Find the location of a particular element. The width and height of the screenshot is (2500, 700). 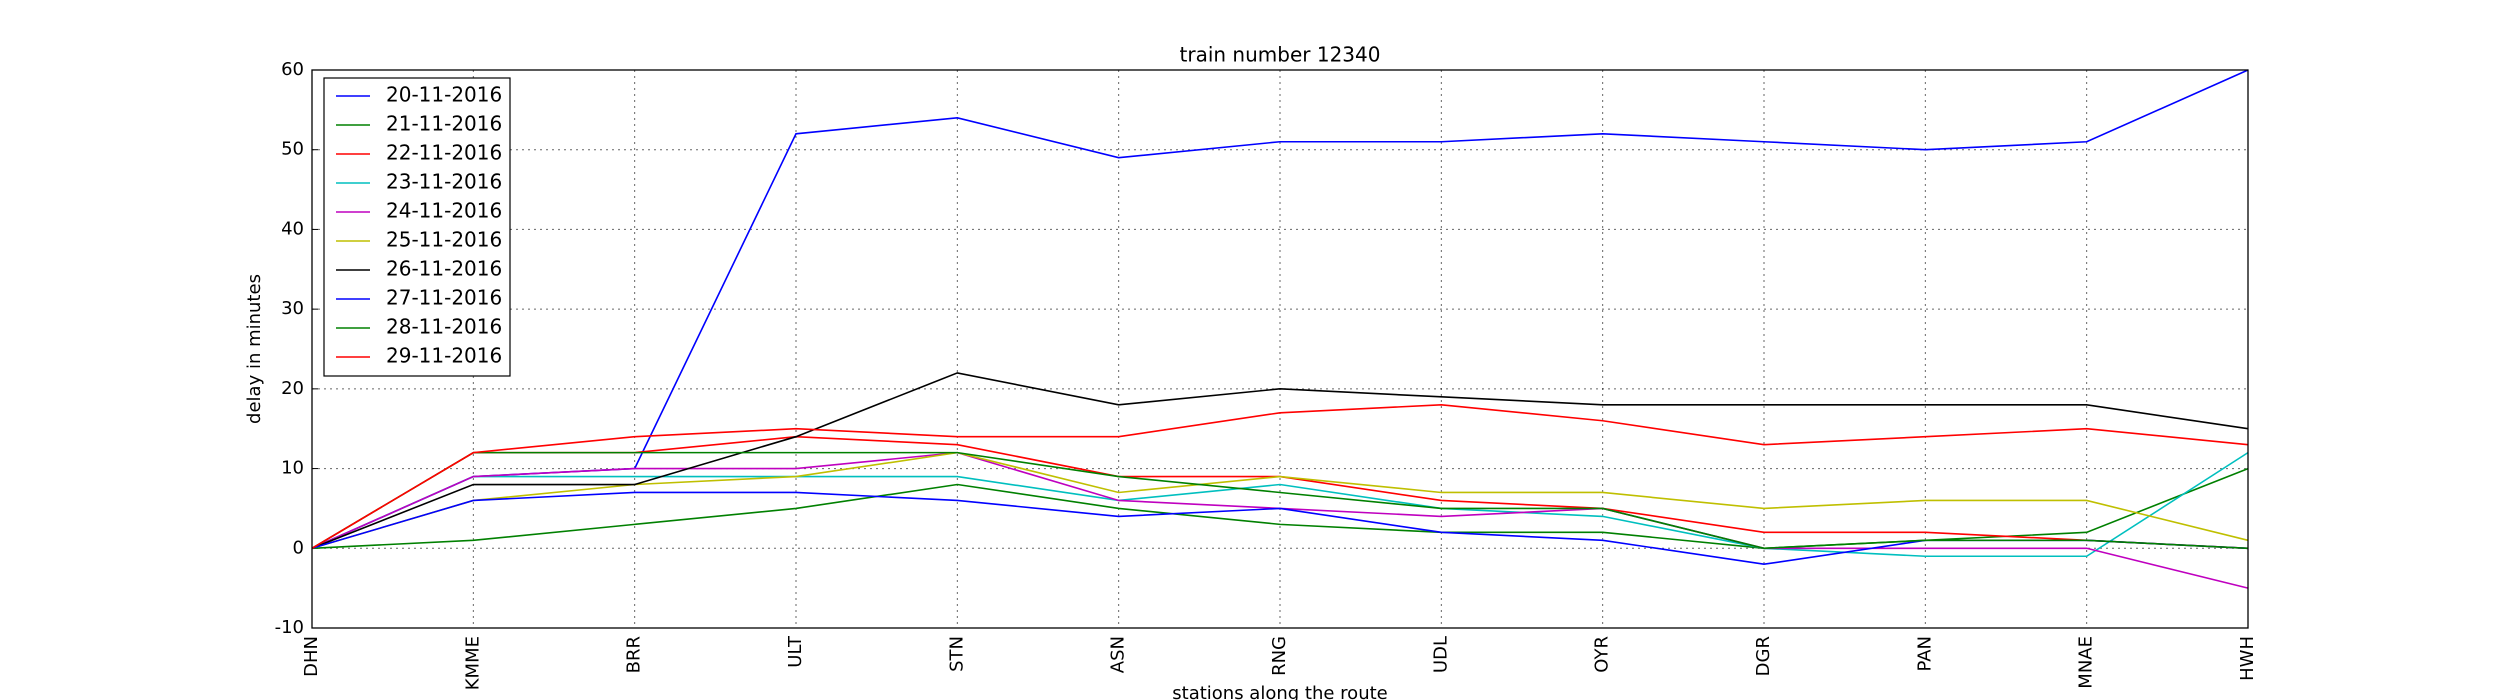

x-tick-label: ASN is located at coordinates (1118, 654).